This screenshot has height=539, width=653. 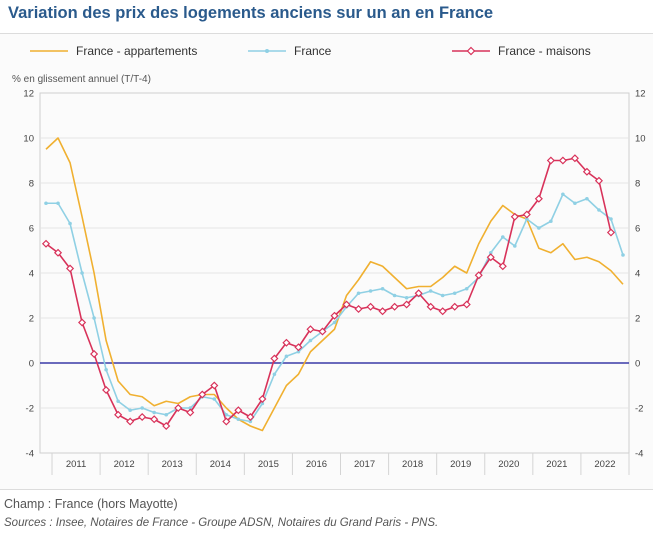 I want to click on footnote-champ: Champ : France (hors Mayotte), so click(x=91, y=504).